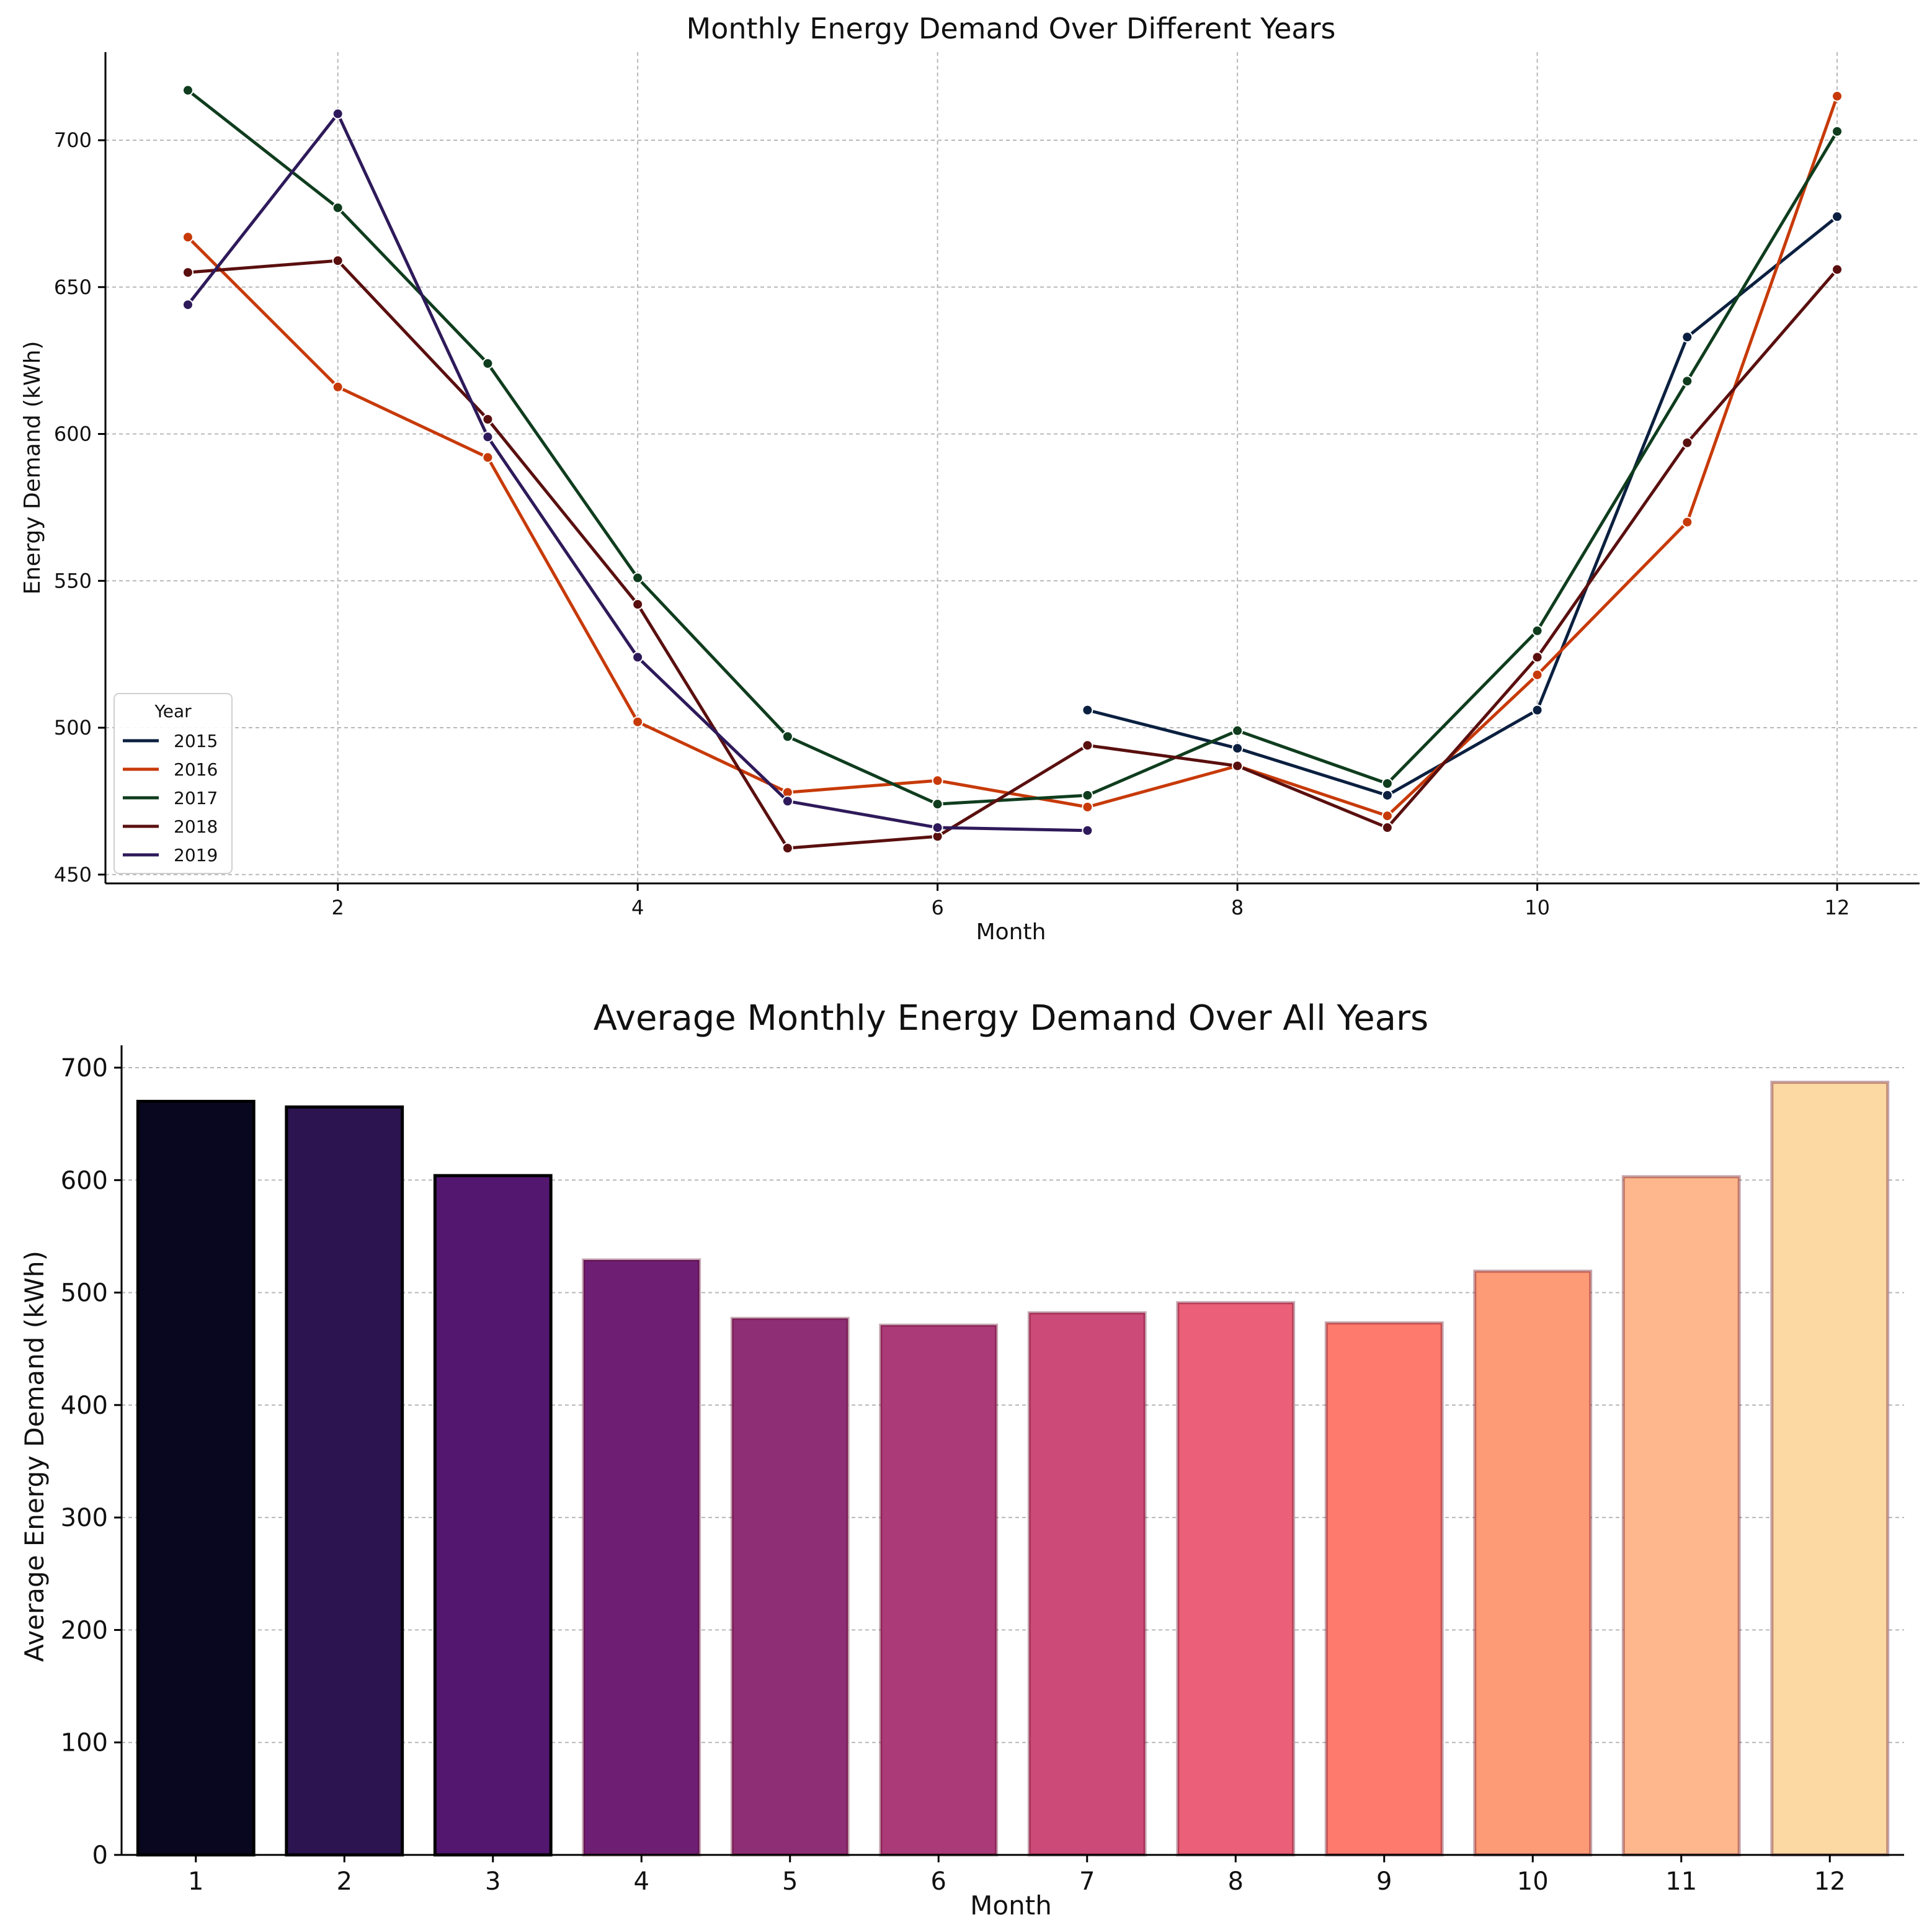 The width and height of the screenshot is (1932, 1925). Describe the element at coordinates (338, 907) in the screenshot. I see `line-x-tick-label: 2` at that location.